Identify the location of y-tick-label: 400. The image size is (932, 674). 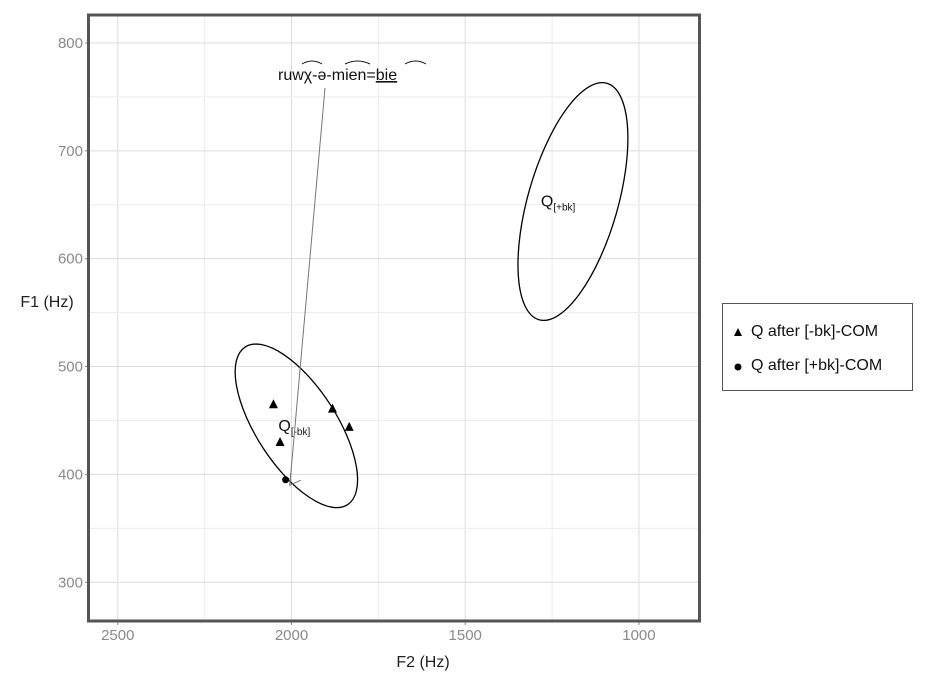
(70, 474).